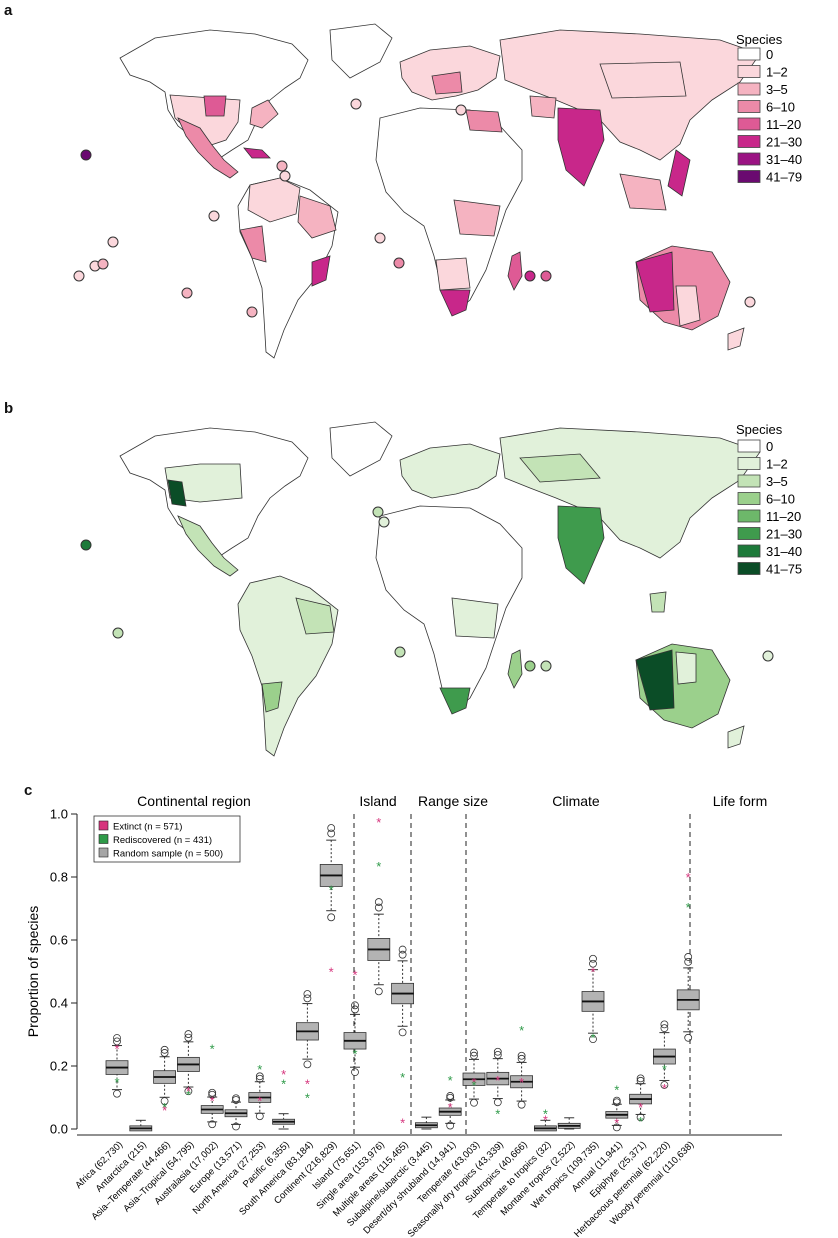 Image resolution: width=838 pixels, height=1238 pixels. I want to click on panel-c-letter: c, so click(28, 790).